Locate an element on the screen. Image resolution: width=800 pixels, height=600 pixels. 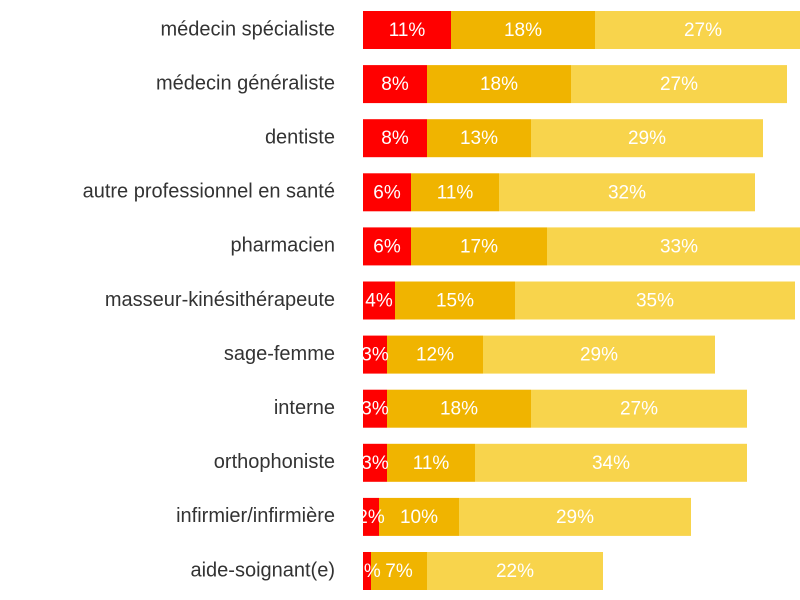
value-label: 35% is located at coordinates (655, 301).